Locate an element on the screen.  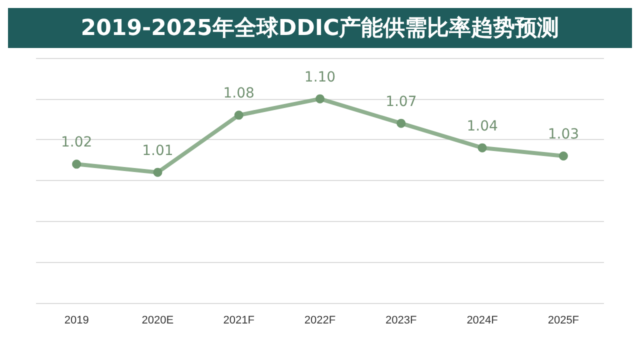
x-tick-label: 2021F is located at coordinates (239, 320).